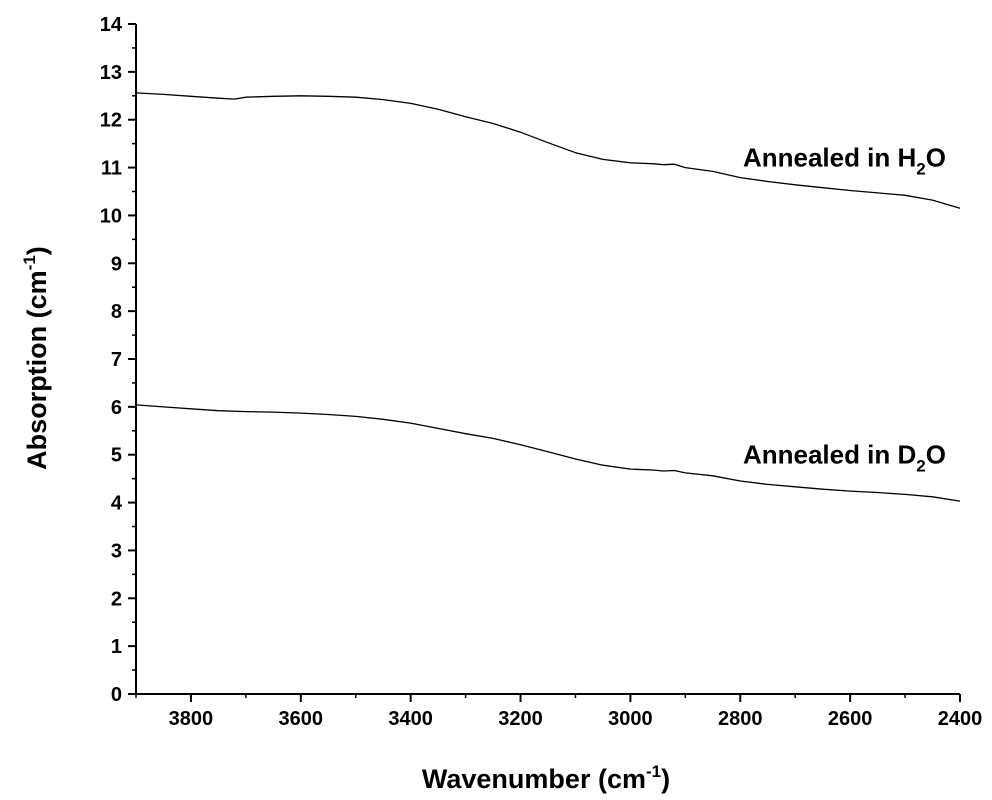  I want to click on y-tick-label: 10, so click(111, 216).